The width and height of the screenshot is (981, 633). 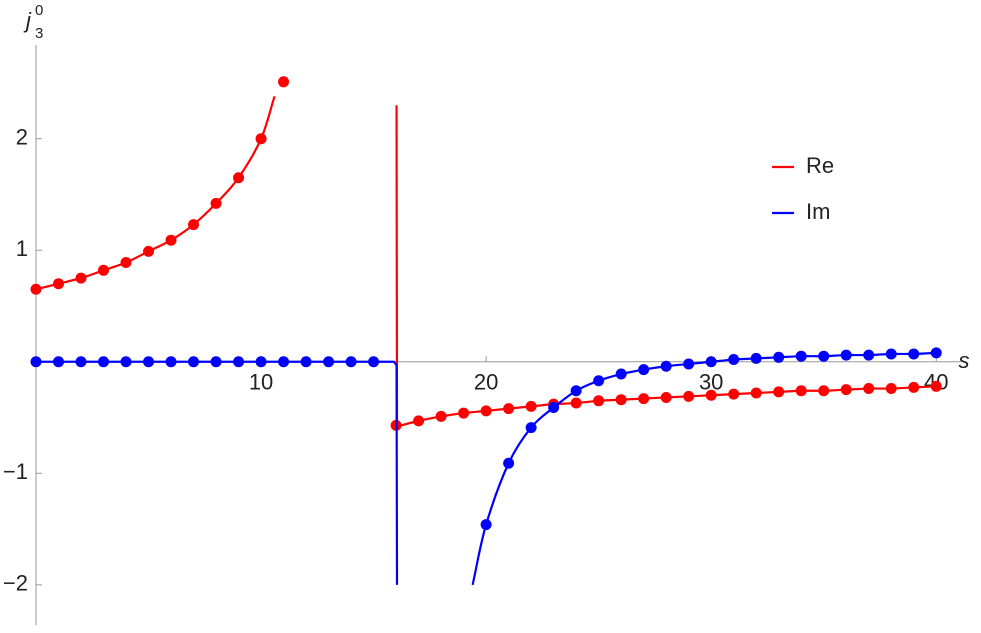 I want to click on y-axis-label-sup: 0, so click(x=39, y=10).